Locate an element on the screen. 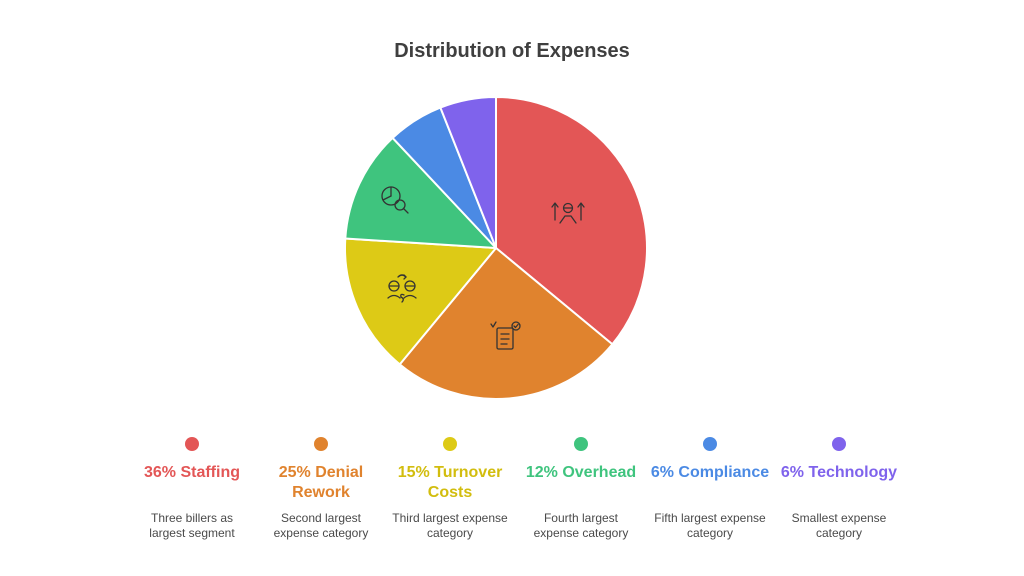 The image size is (1024, 576). legend-desc-compliance: Fifth largest expense category is located at coordinates (710, 525).